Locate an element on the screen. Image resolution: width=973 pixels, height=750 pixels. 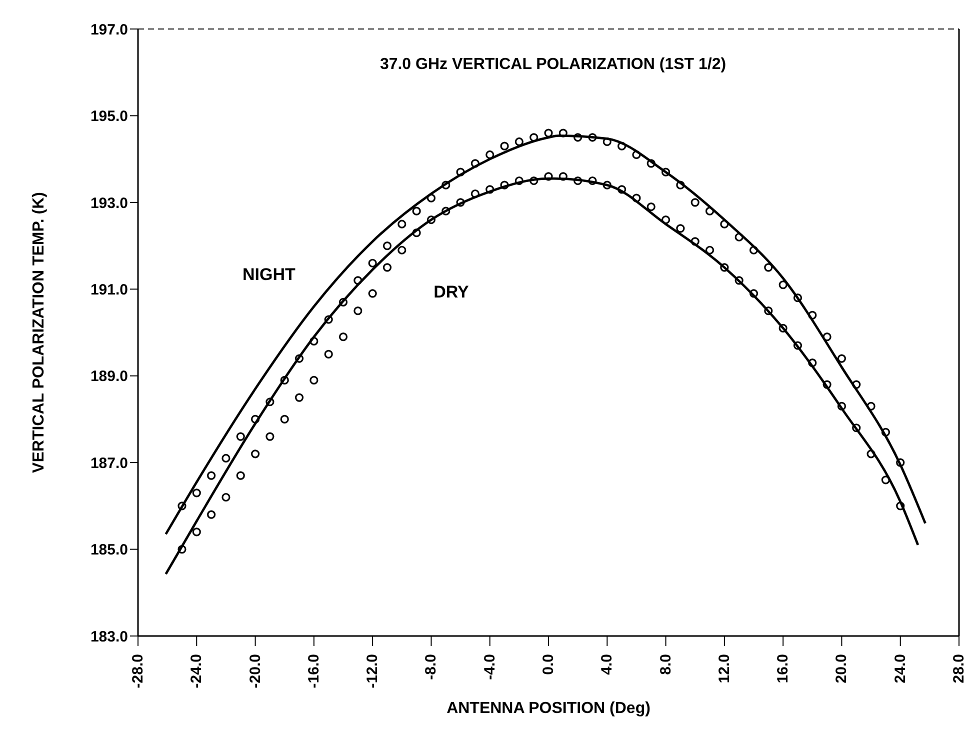
x-tick-label: 20.0 is located at coordinates (841, 669).